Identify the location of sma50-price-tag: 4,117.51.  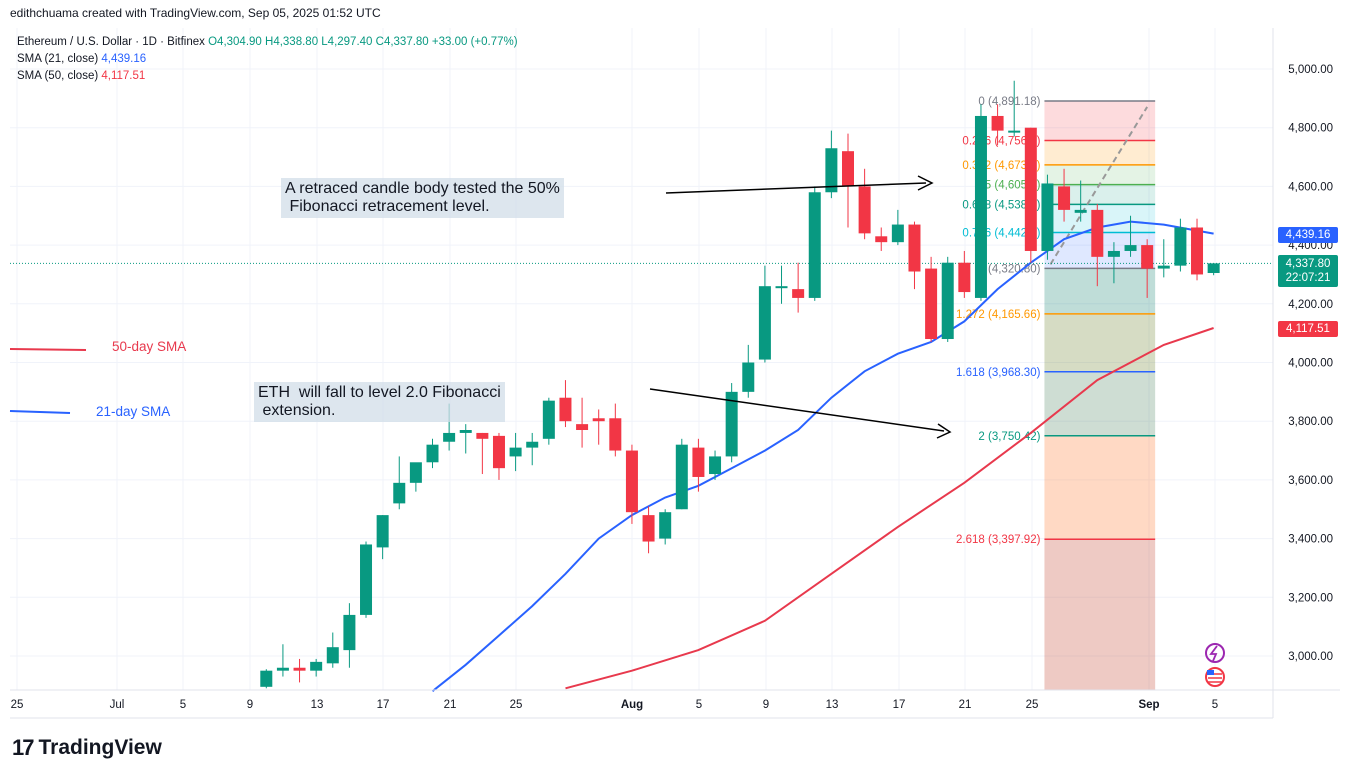
(1308, 329).